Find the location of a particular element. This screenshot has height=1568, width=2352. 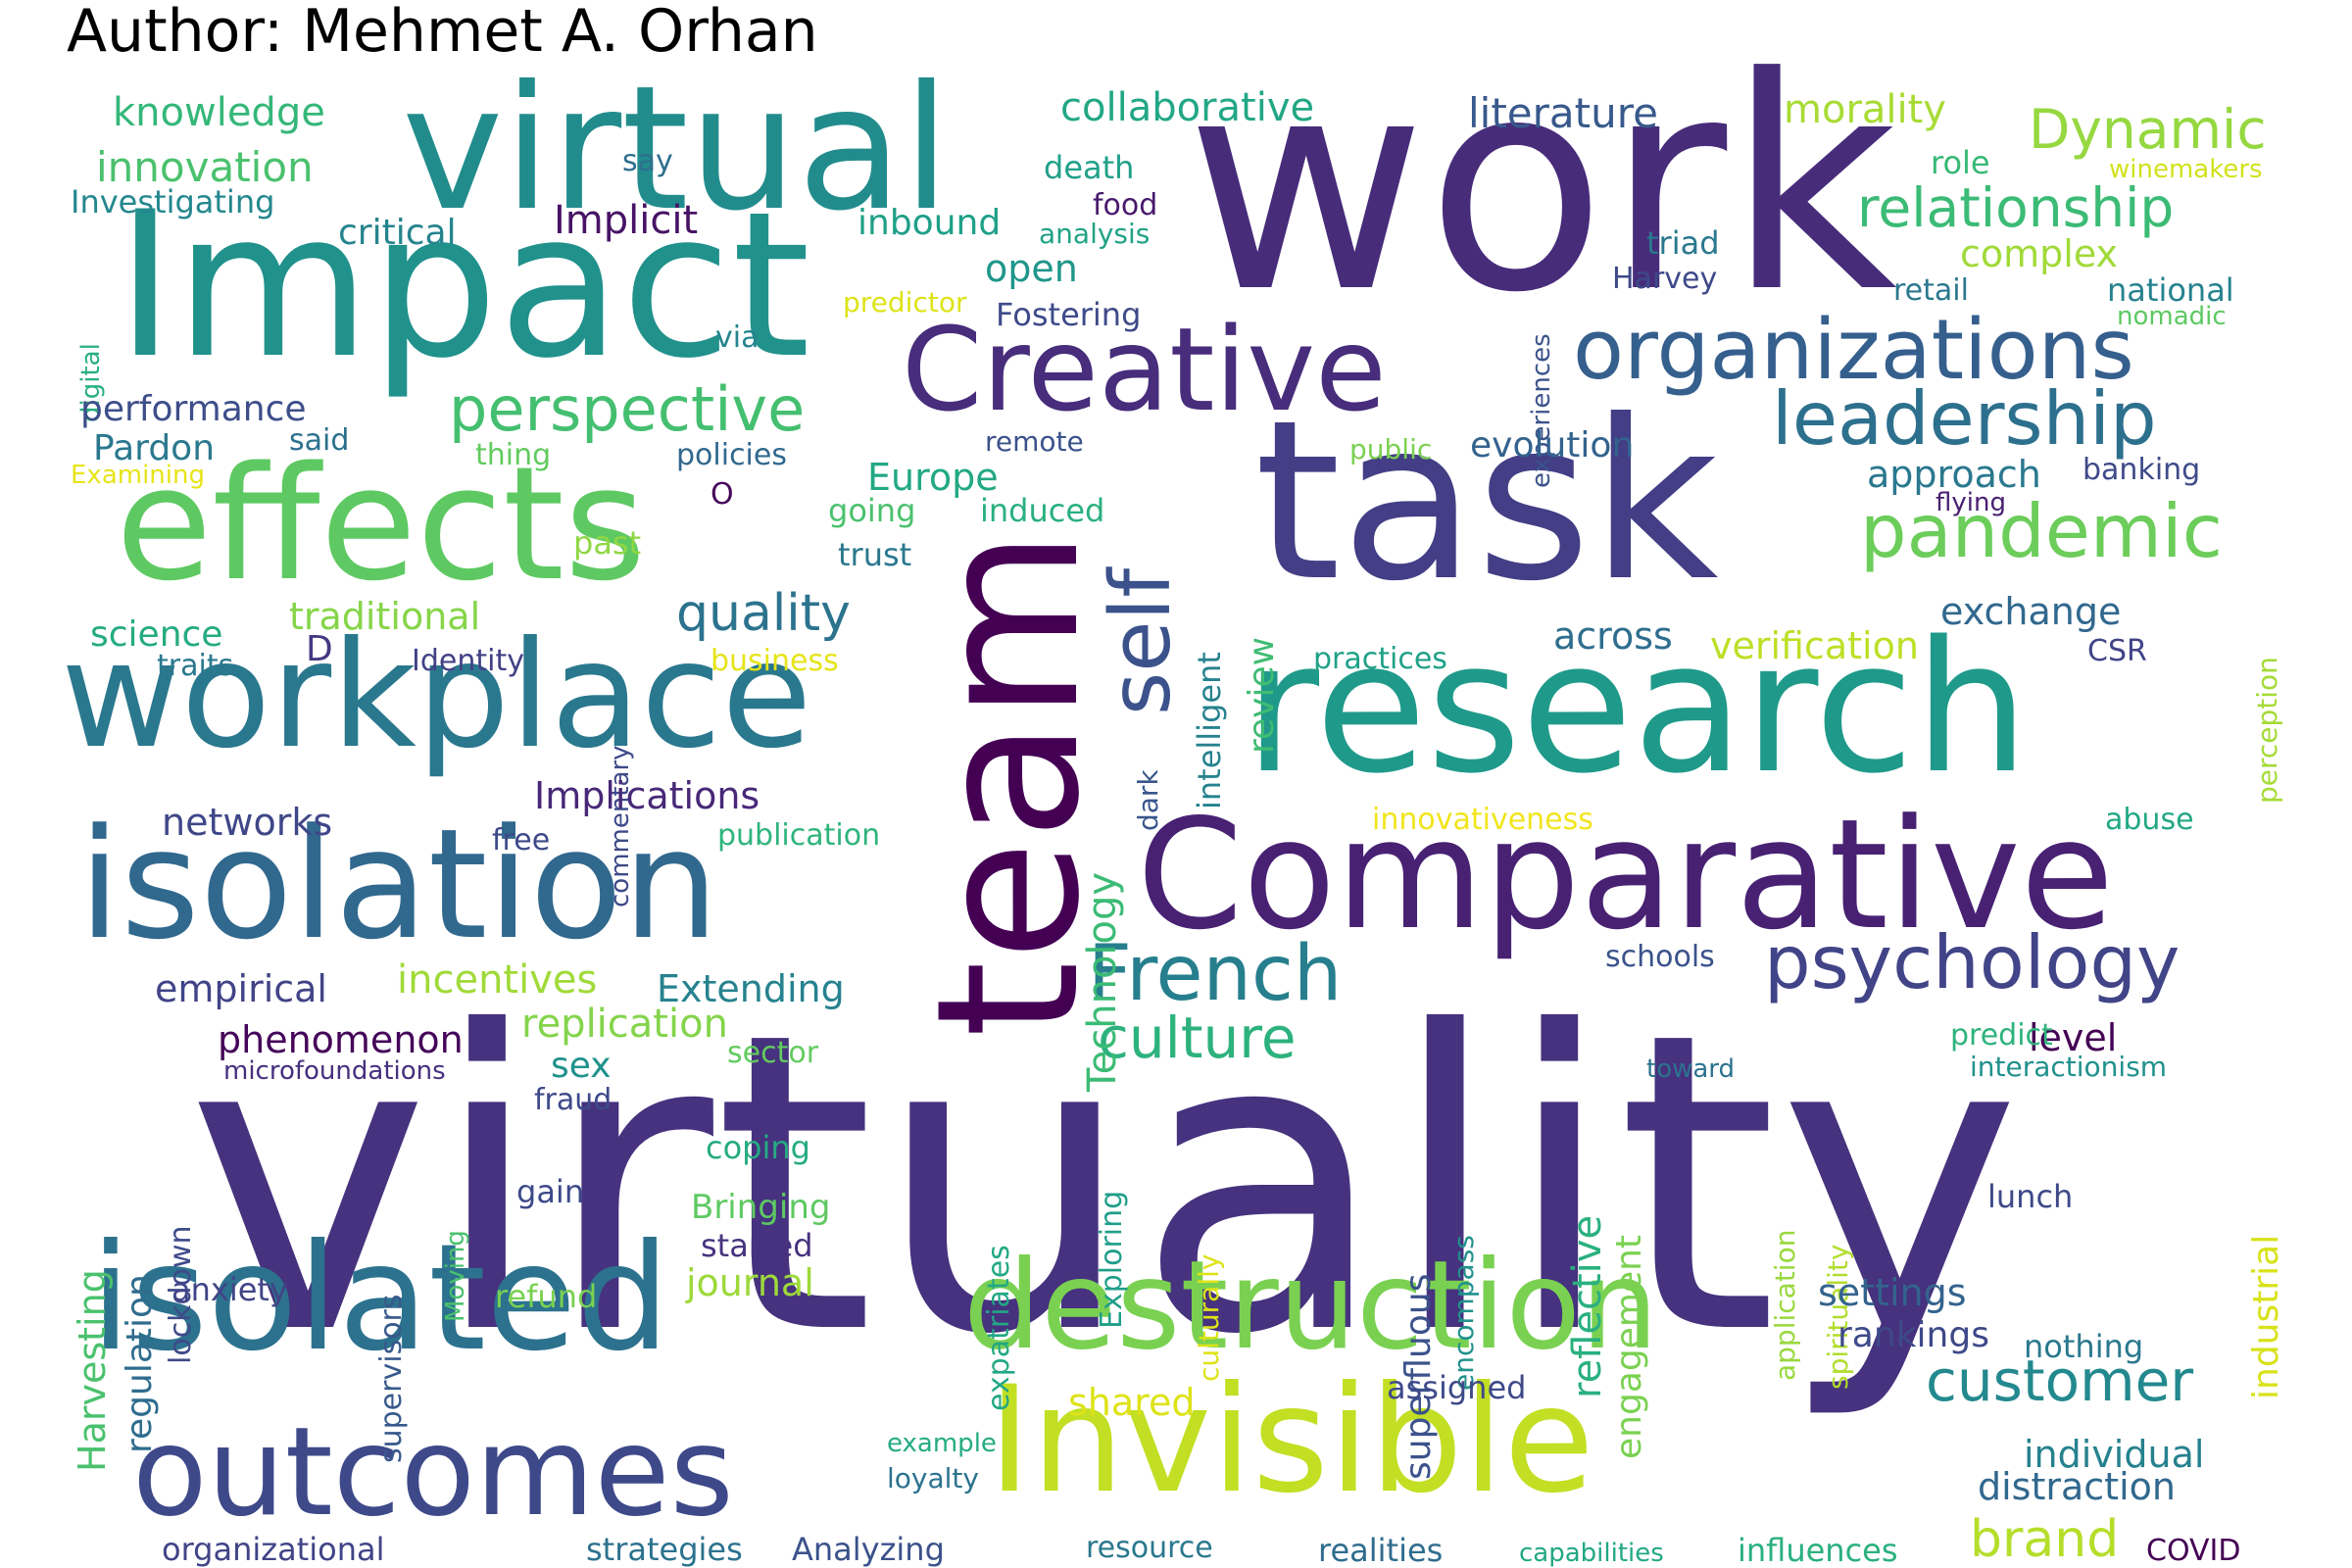

cloud-word: Invisible is located at coordinates (1291, 1440).